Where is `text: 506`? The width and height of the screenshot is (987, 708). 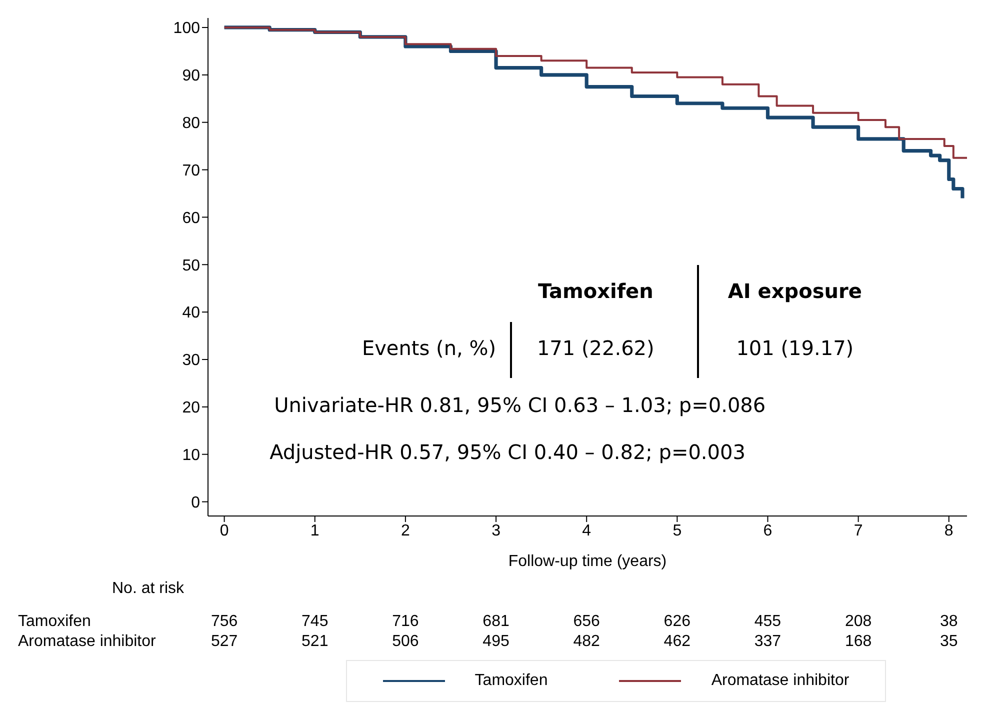
text: 506 is located at coordinates (405, 642).